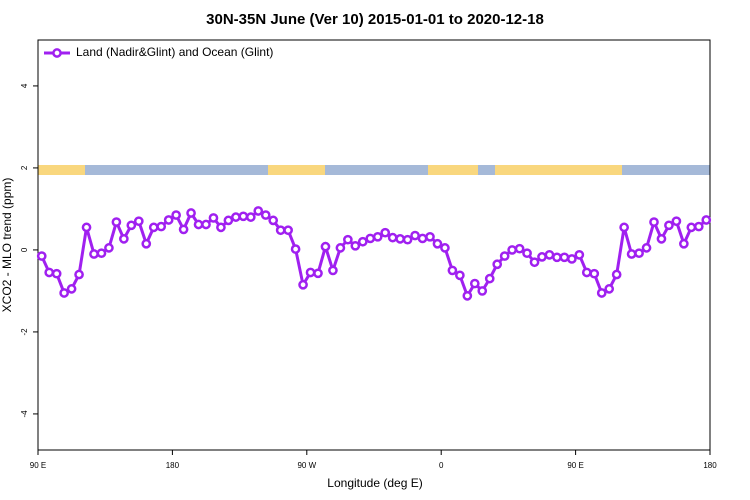  What do you see at coordinates (24, 85) in the screenshot?
I see `y-tick-label: 4` at bounding box center [24, 85].